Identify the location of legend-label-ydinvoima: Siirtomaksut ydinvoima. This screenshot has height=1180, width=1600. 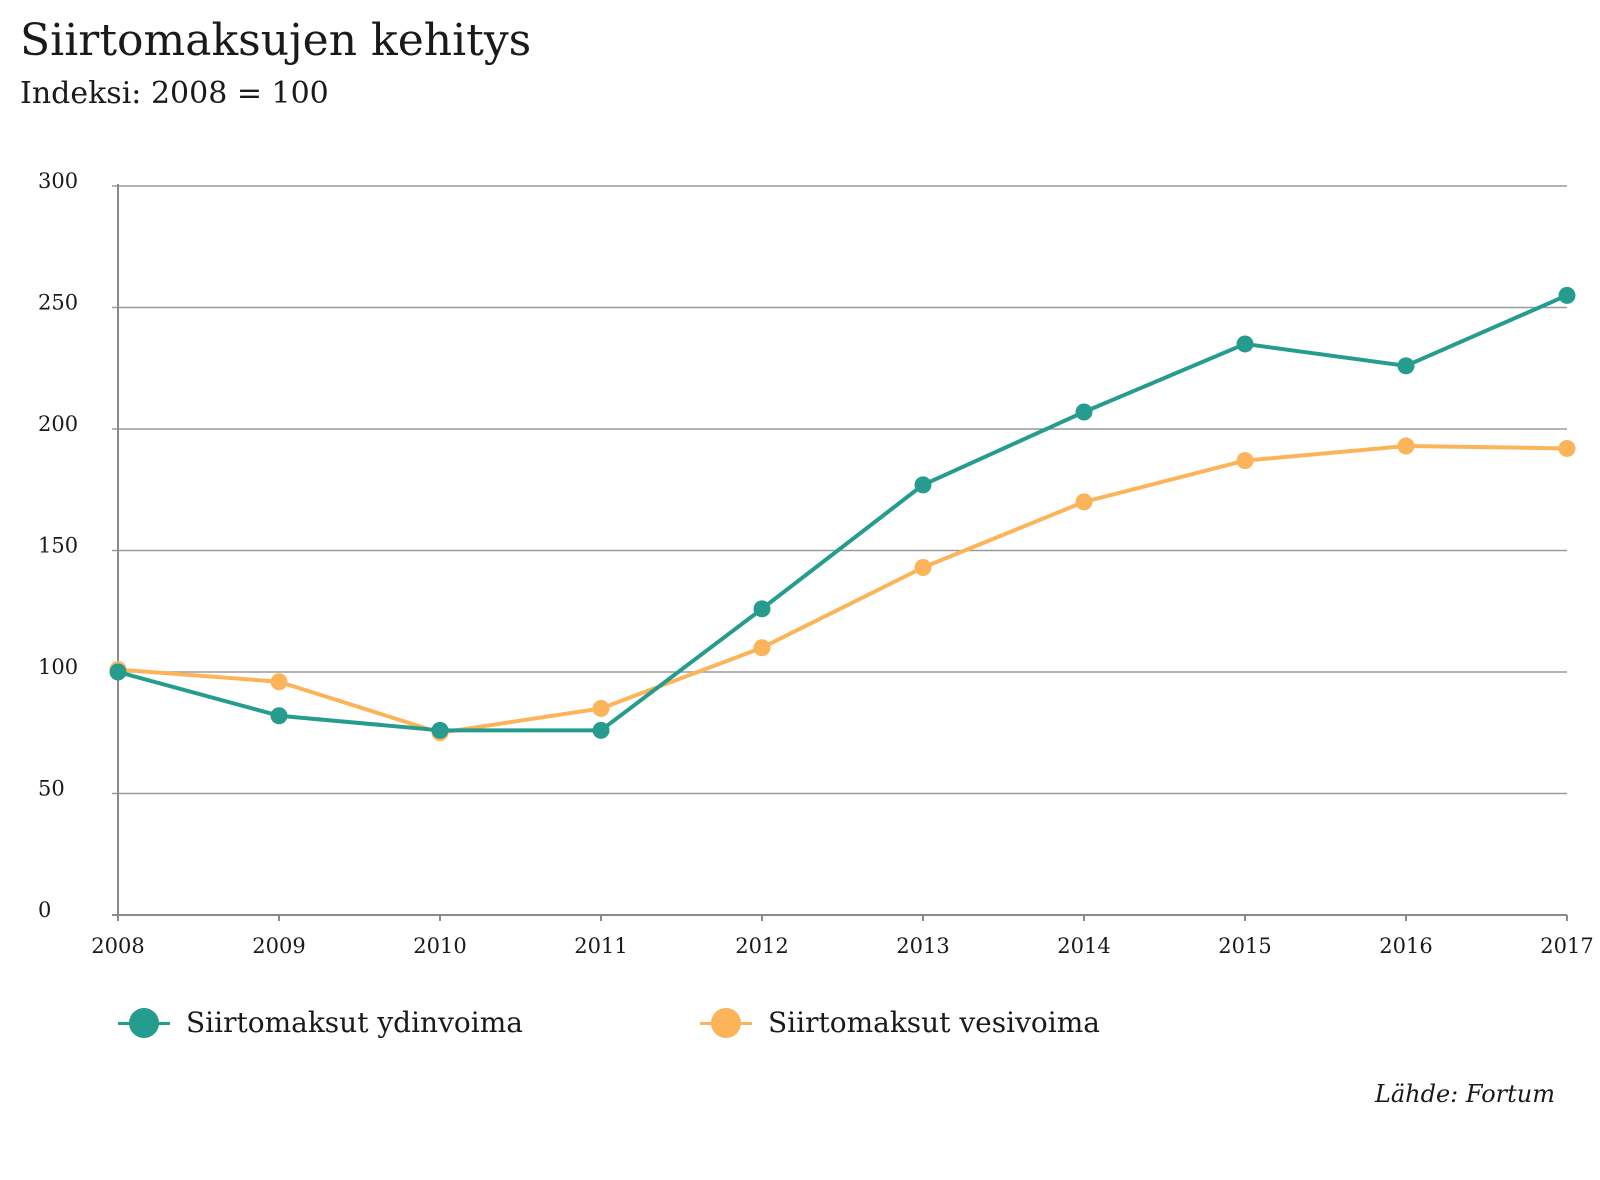
(354, 1022).